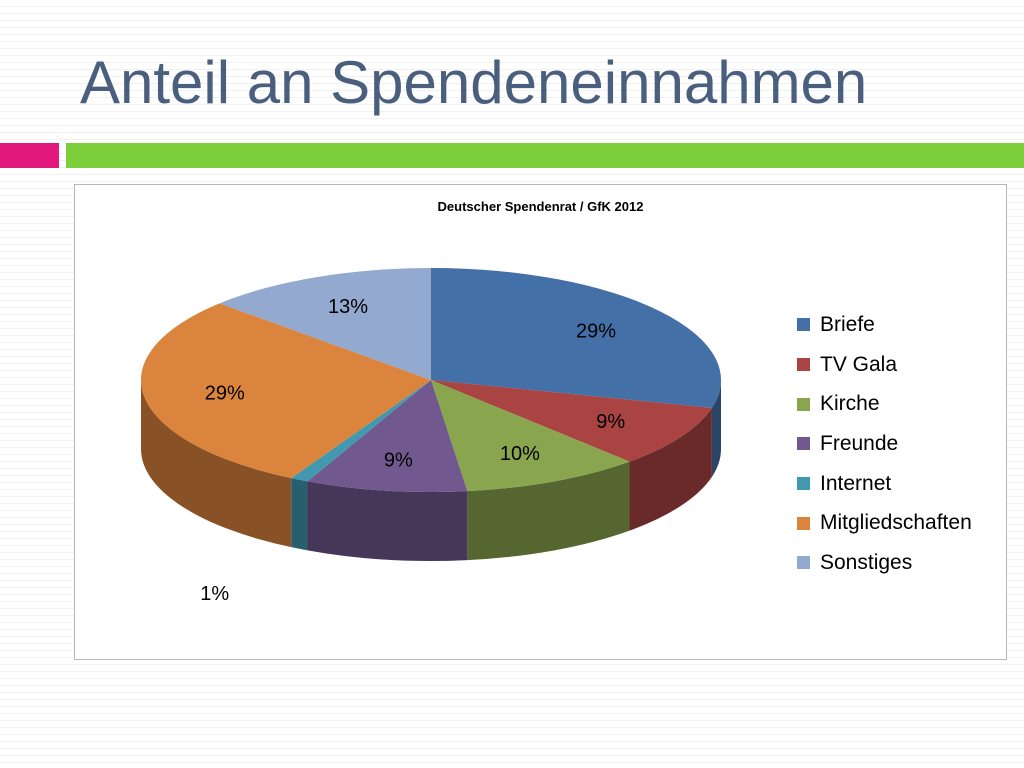 The image size is (1024, 768). I want to click on pie-side-mitgliedschaften, so click(216, 464).